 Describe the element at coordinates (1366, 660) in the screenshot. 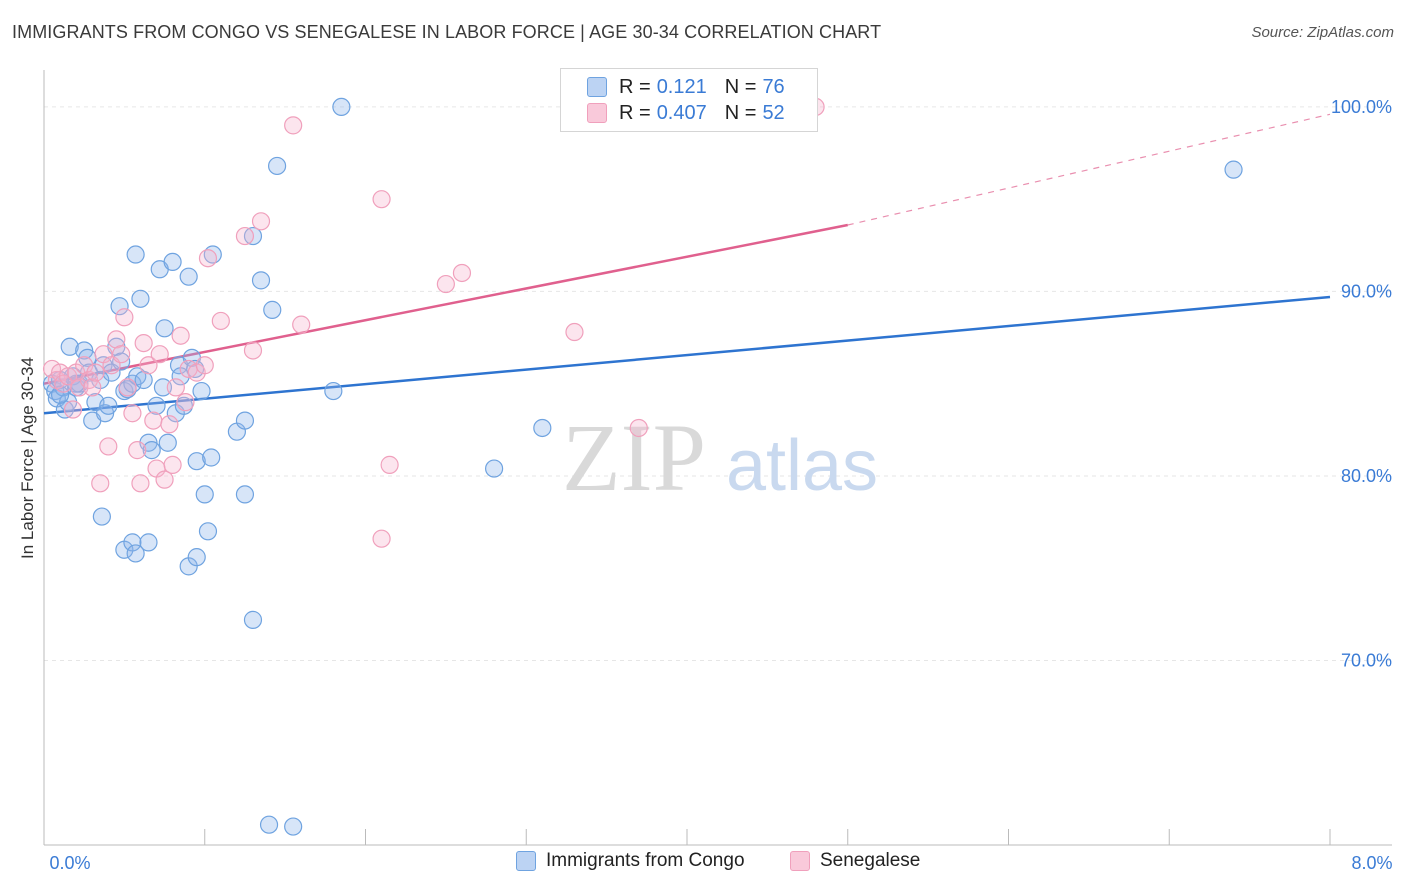

I see `y-tick-label: 70.0%` at that location.